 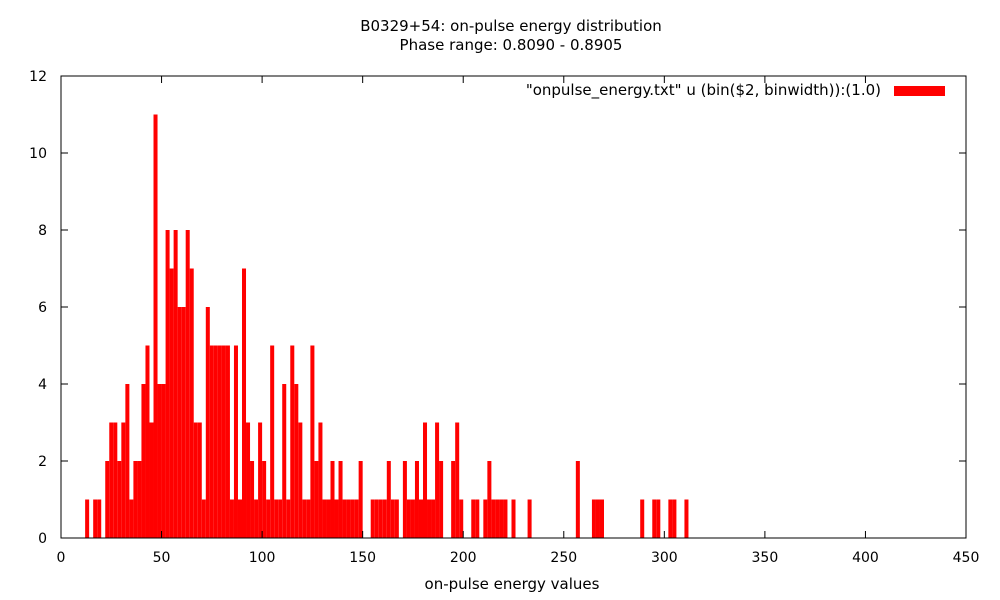 I want to click on x-tick-label: 450, so click(x=966, y=558).